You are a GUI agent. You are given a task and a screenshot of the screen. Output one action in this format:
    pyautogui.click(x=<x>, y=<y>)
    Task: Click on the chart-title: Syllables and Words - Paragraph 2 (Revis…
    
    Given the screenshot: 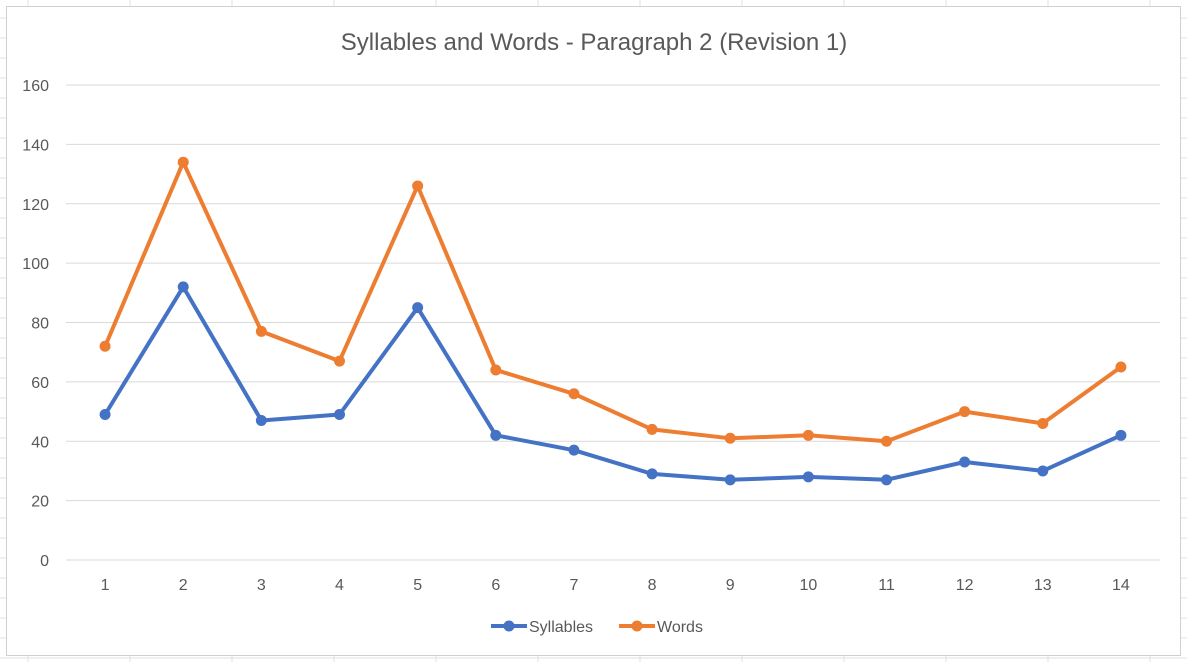 What is the action you would take?
    pyautogui.click(x=594, y=42)
    